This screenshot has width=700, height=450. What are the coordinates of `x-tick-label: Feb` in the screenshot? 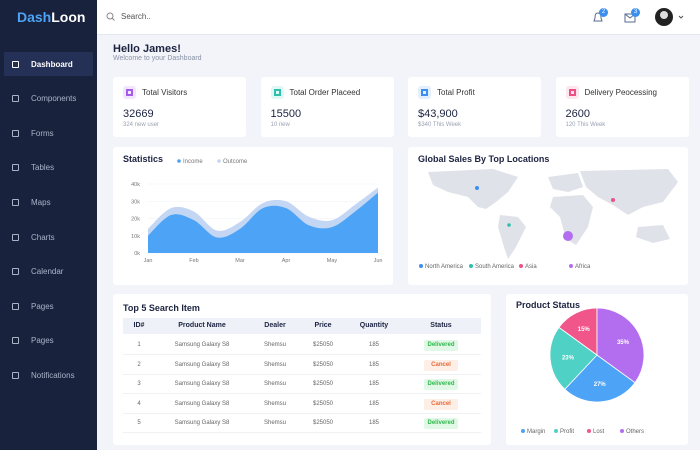 It's located at (193, 261).